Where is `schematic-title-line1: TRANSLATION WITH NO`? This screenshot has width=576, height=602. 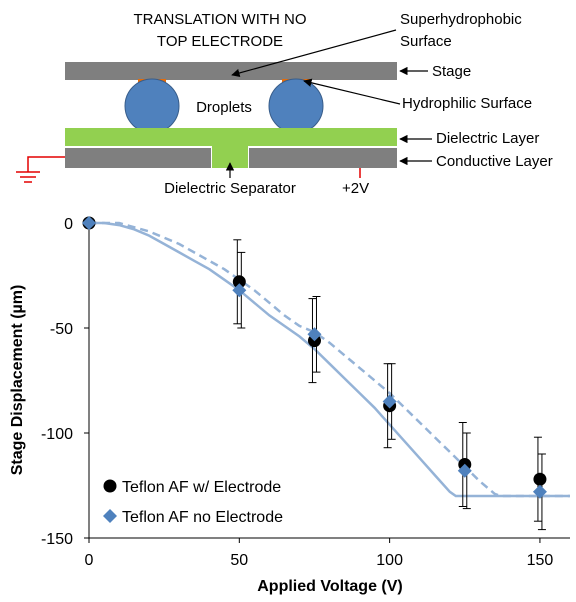
schematic-title-line1: TRANSLATION WITH NO is located at coordinates (219, 19).